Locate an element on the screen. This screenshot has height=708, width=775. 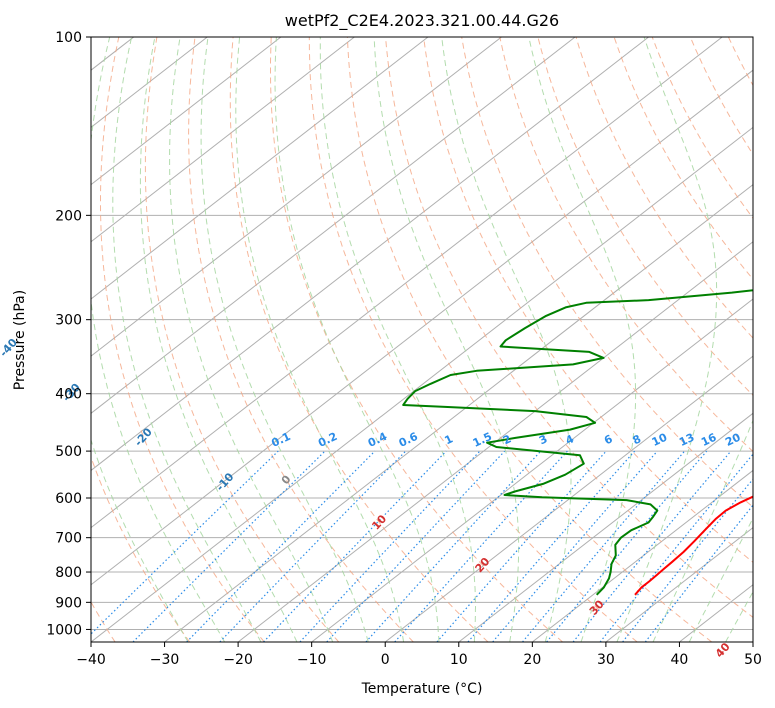
y-tick-label: 800 is located at coordinates (68, 573).